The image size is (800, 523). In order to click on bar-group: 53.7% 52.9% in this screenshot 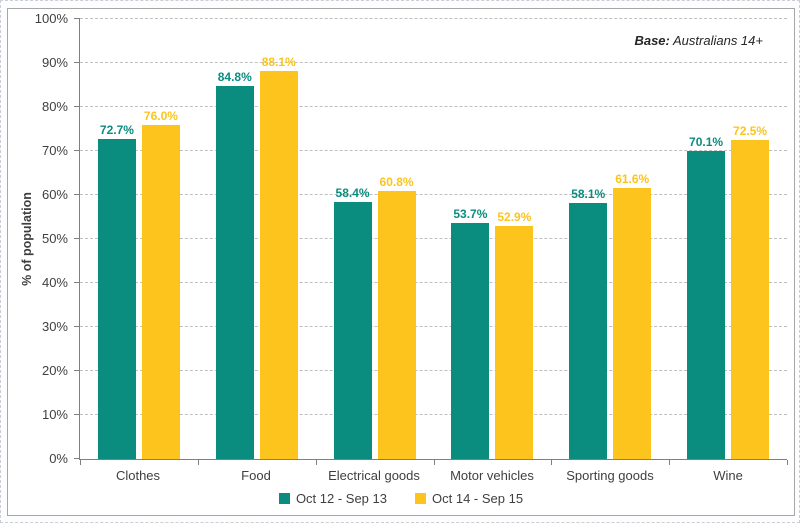, I will do `click(492, 239)`.